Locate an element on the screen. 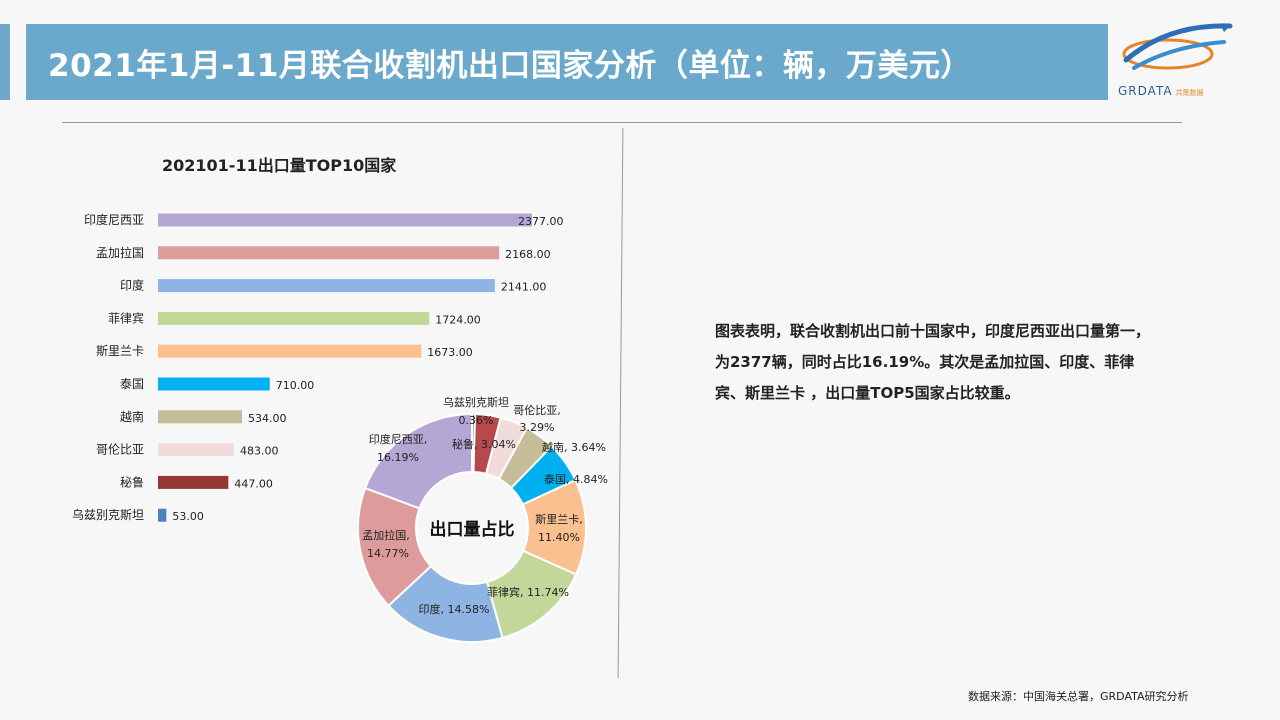 The height and width of the screenshot is (720, 1280). donut-center-label: 出口量占比 is located at coordinates (472, 529).